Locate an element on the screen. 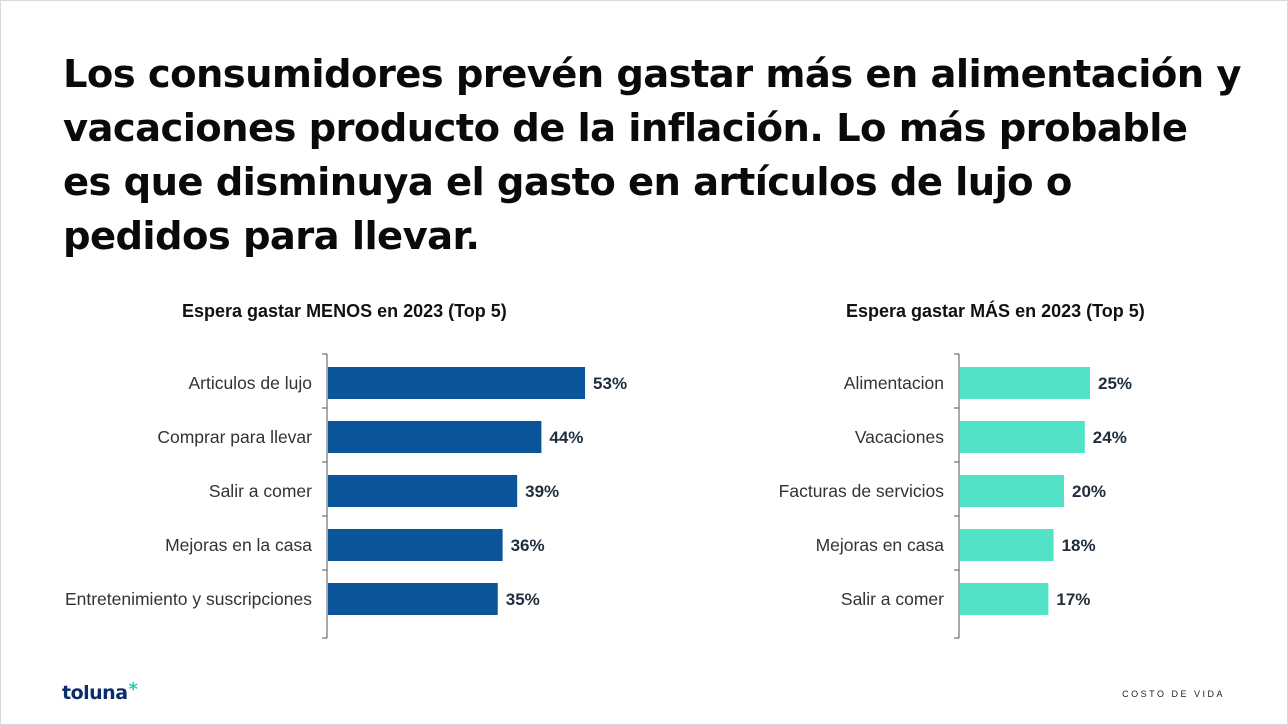 Image resolution: width=1288 pixels, height=725 pixels. value-label-more: 18% is located at coordinates (1079, 545).